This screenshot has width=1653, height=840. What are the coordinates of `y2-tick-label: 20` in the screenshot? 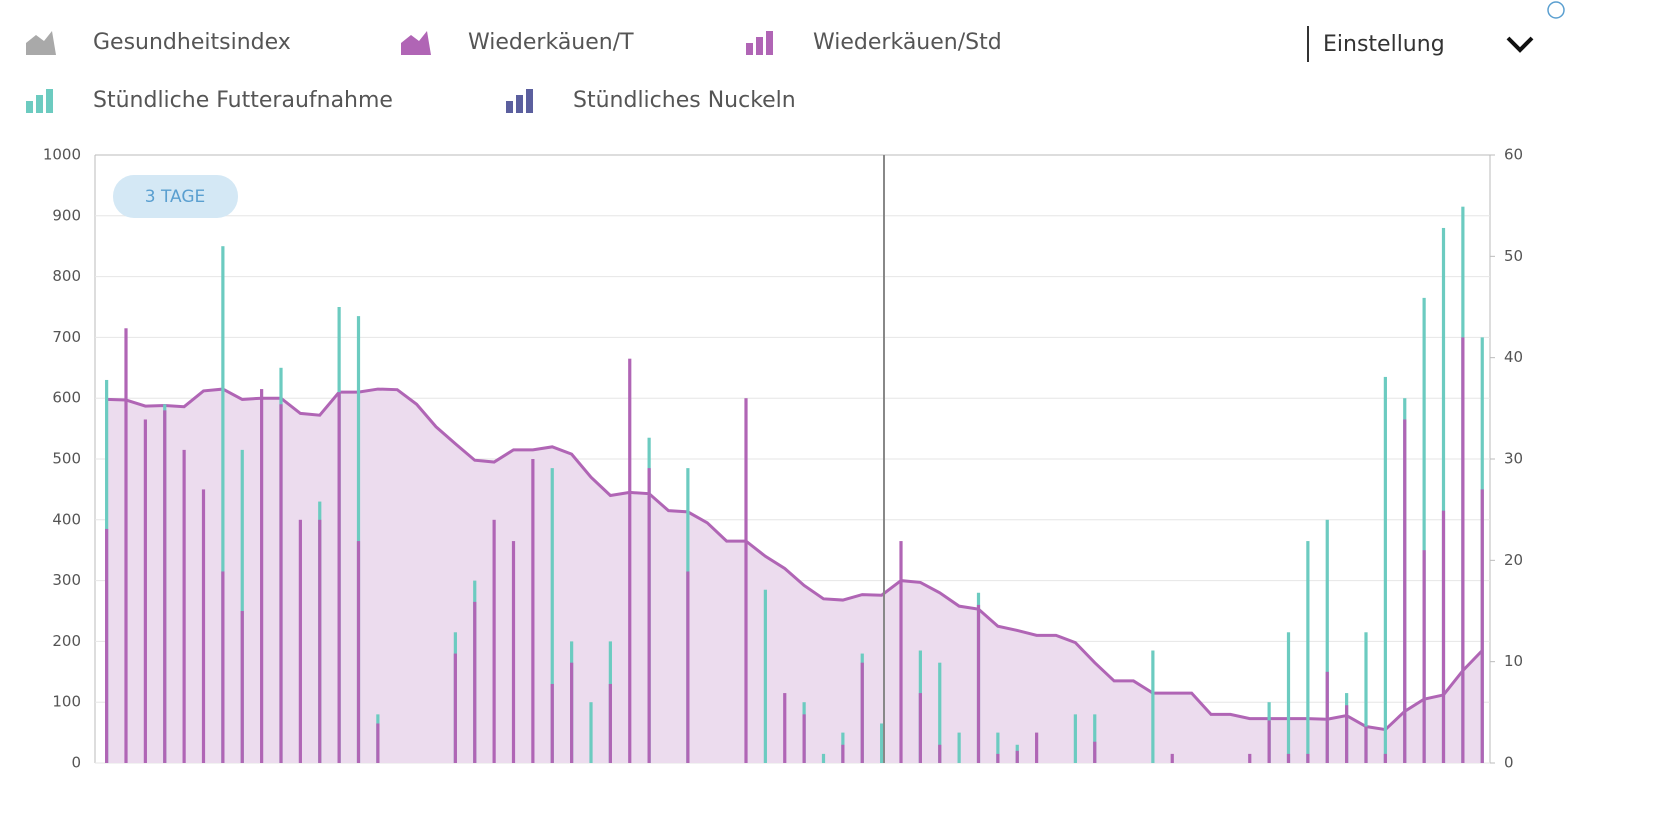 It's located at (1513, 560).